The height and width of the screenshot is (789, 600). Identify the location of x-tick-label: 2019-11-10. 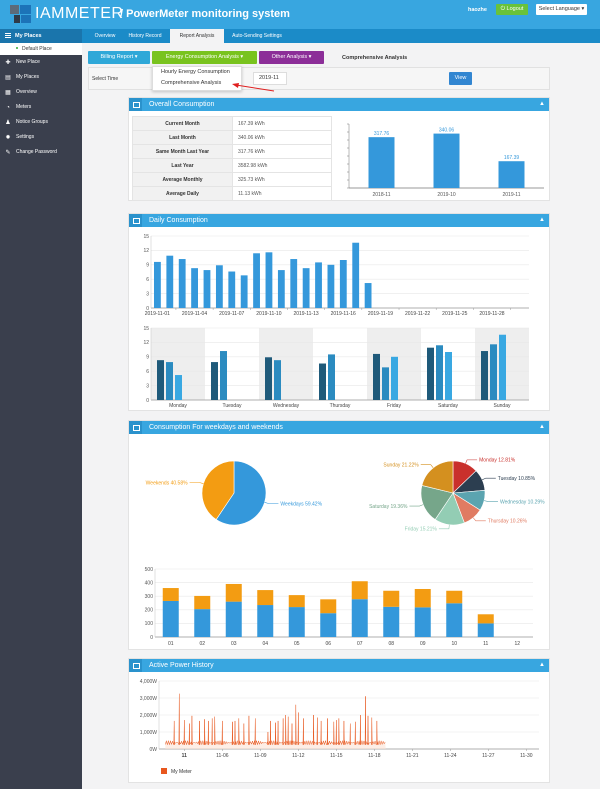
(268, 314).